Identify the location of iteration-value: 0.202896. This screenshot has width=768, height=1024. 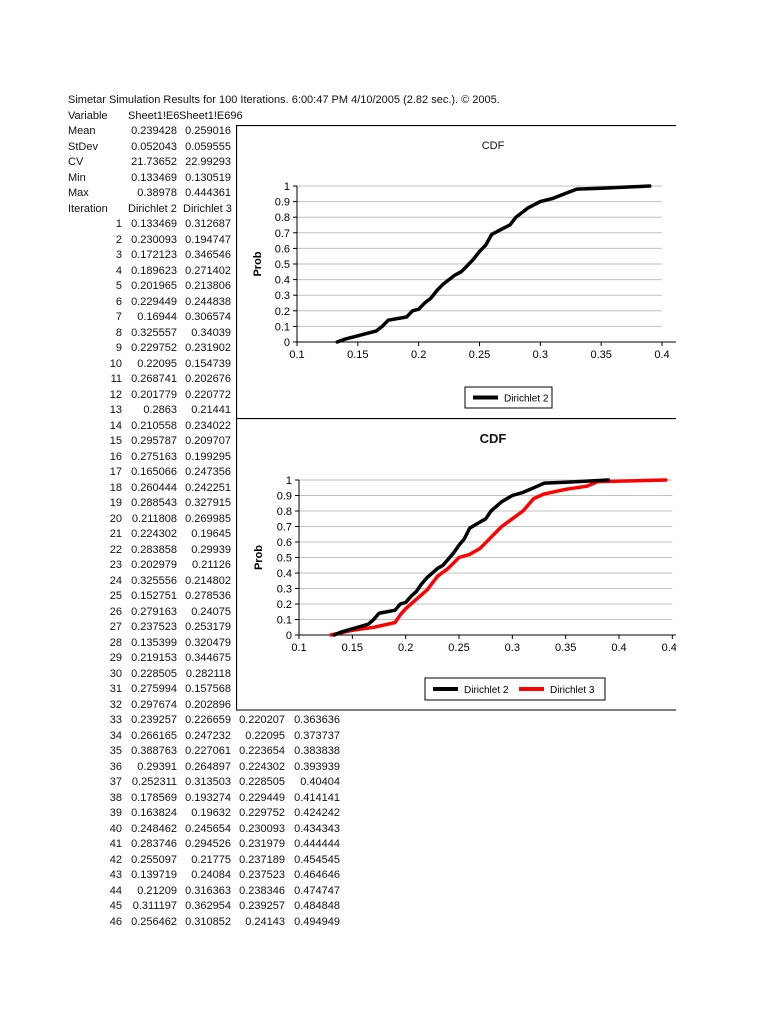
(208, 704).